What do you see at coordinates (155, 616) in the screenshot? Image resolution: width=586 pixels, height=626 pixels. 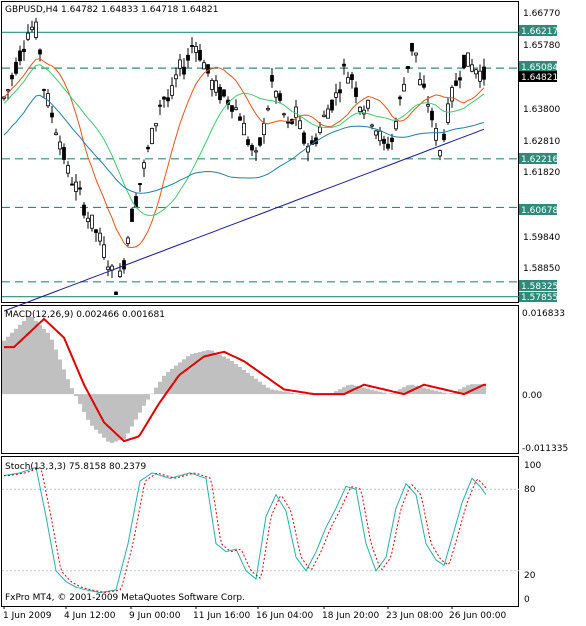 I see `time-tick-label: 9 Jun 00:00` at bounding box center [155, 616].